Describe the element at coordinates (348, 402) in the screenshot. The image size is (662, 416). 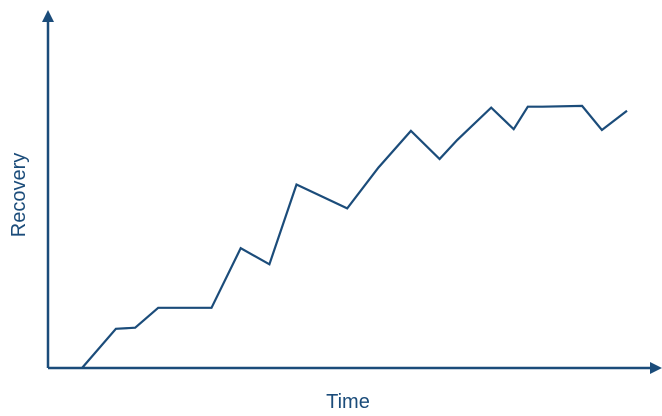
I see `x-axis-label: Time` at that location.